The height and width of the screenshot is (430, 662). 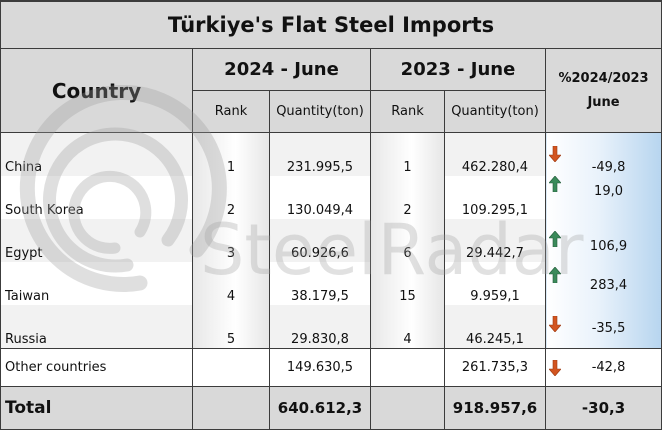 I want to click on table-row: China 1 231.995,5 1 462.280,4 -49,8, so click(x=331, y=154).